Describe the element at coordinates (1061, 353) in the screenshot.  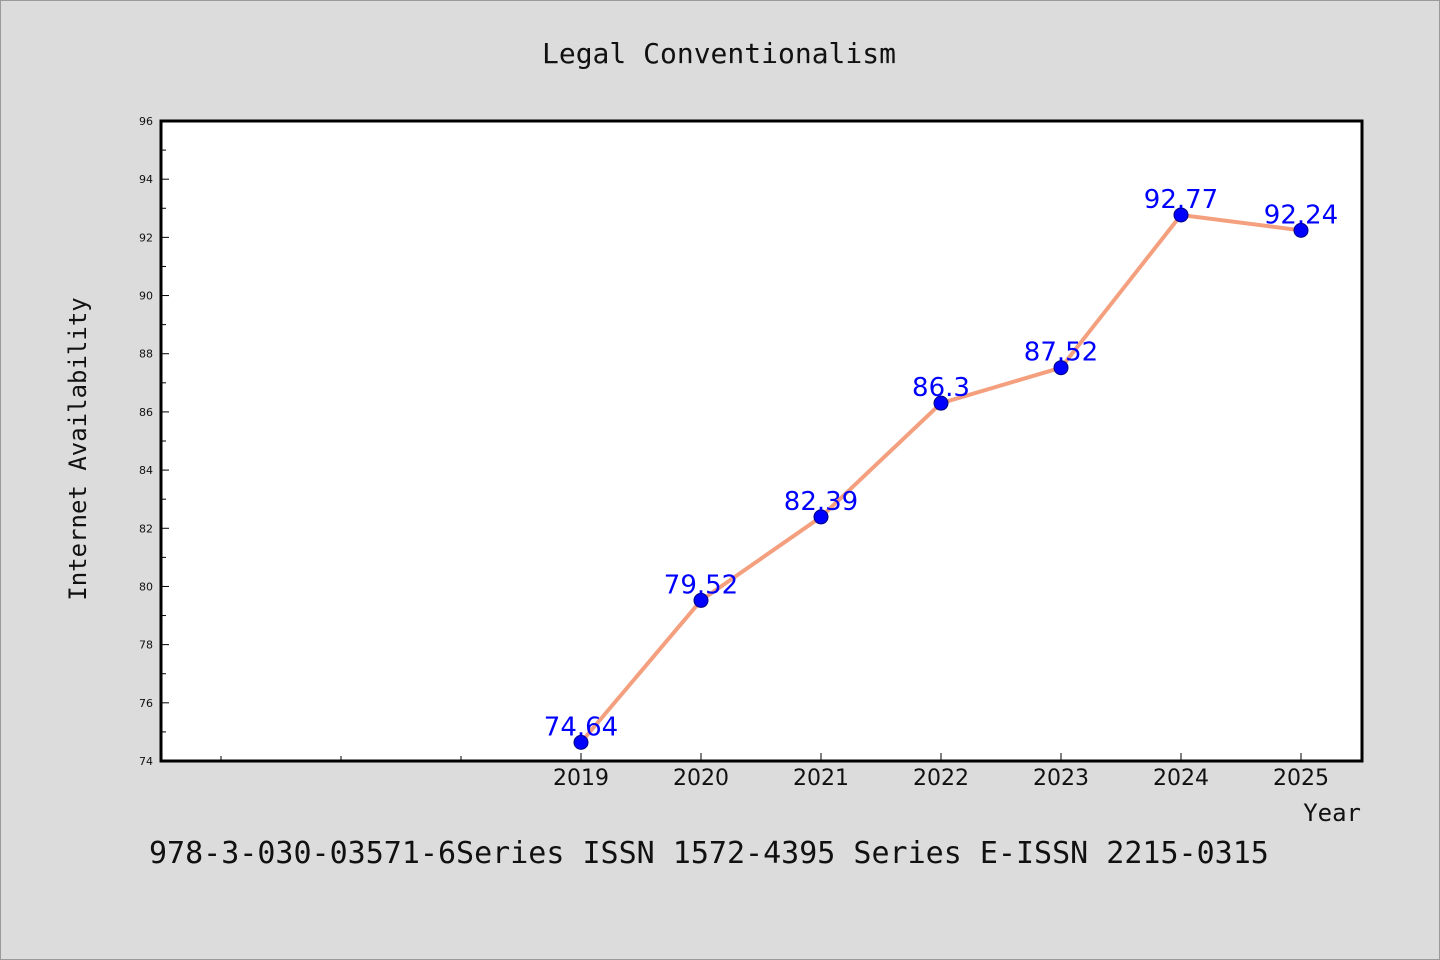
I see `data-label: 87.52` at that location.